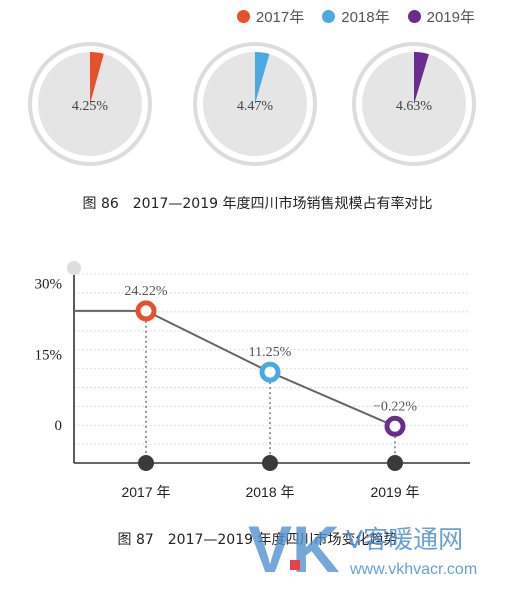 This screenshot has width=515, height=595. I want to click on pie-2019: 4.63%, so click(414, 104).